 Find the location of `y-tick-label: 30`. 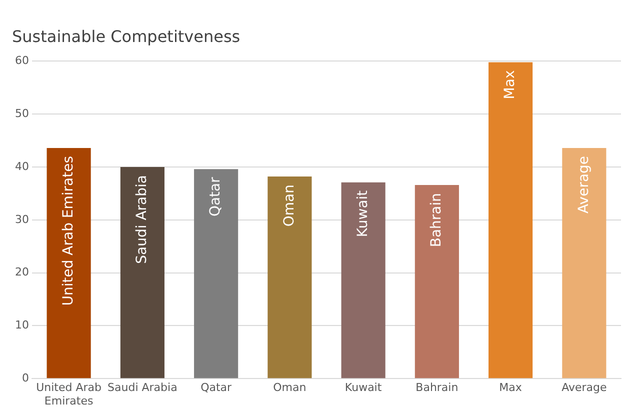

y-tick-label: 30 is located at coordinates (21, 219).